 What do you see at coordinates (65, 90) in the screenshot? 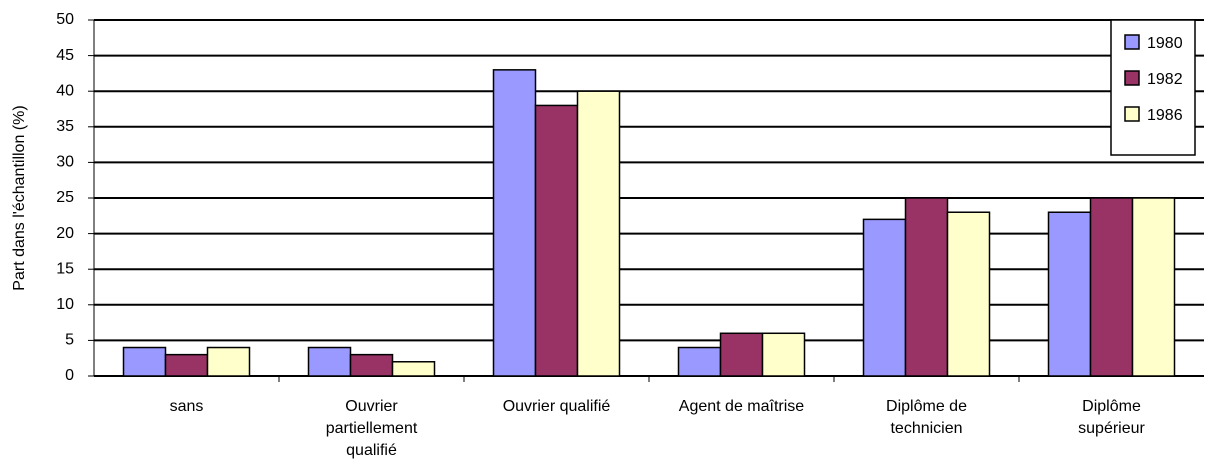
I see `y-tick-label: 40` at bounding box center [65, 90].